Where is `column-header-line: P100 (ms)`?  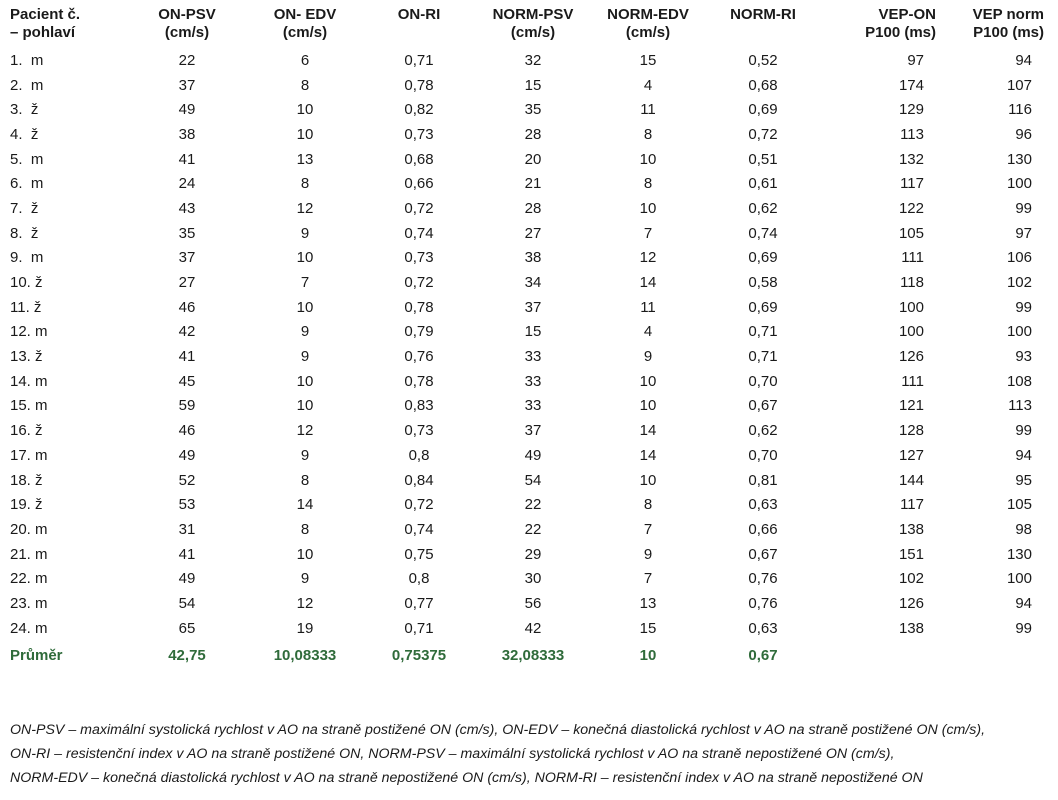 column-header-line: P100 (ms) is located at coordinates (900, 32).